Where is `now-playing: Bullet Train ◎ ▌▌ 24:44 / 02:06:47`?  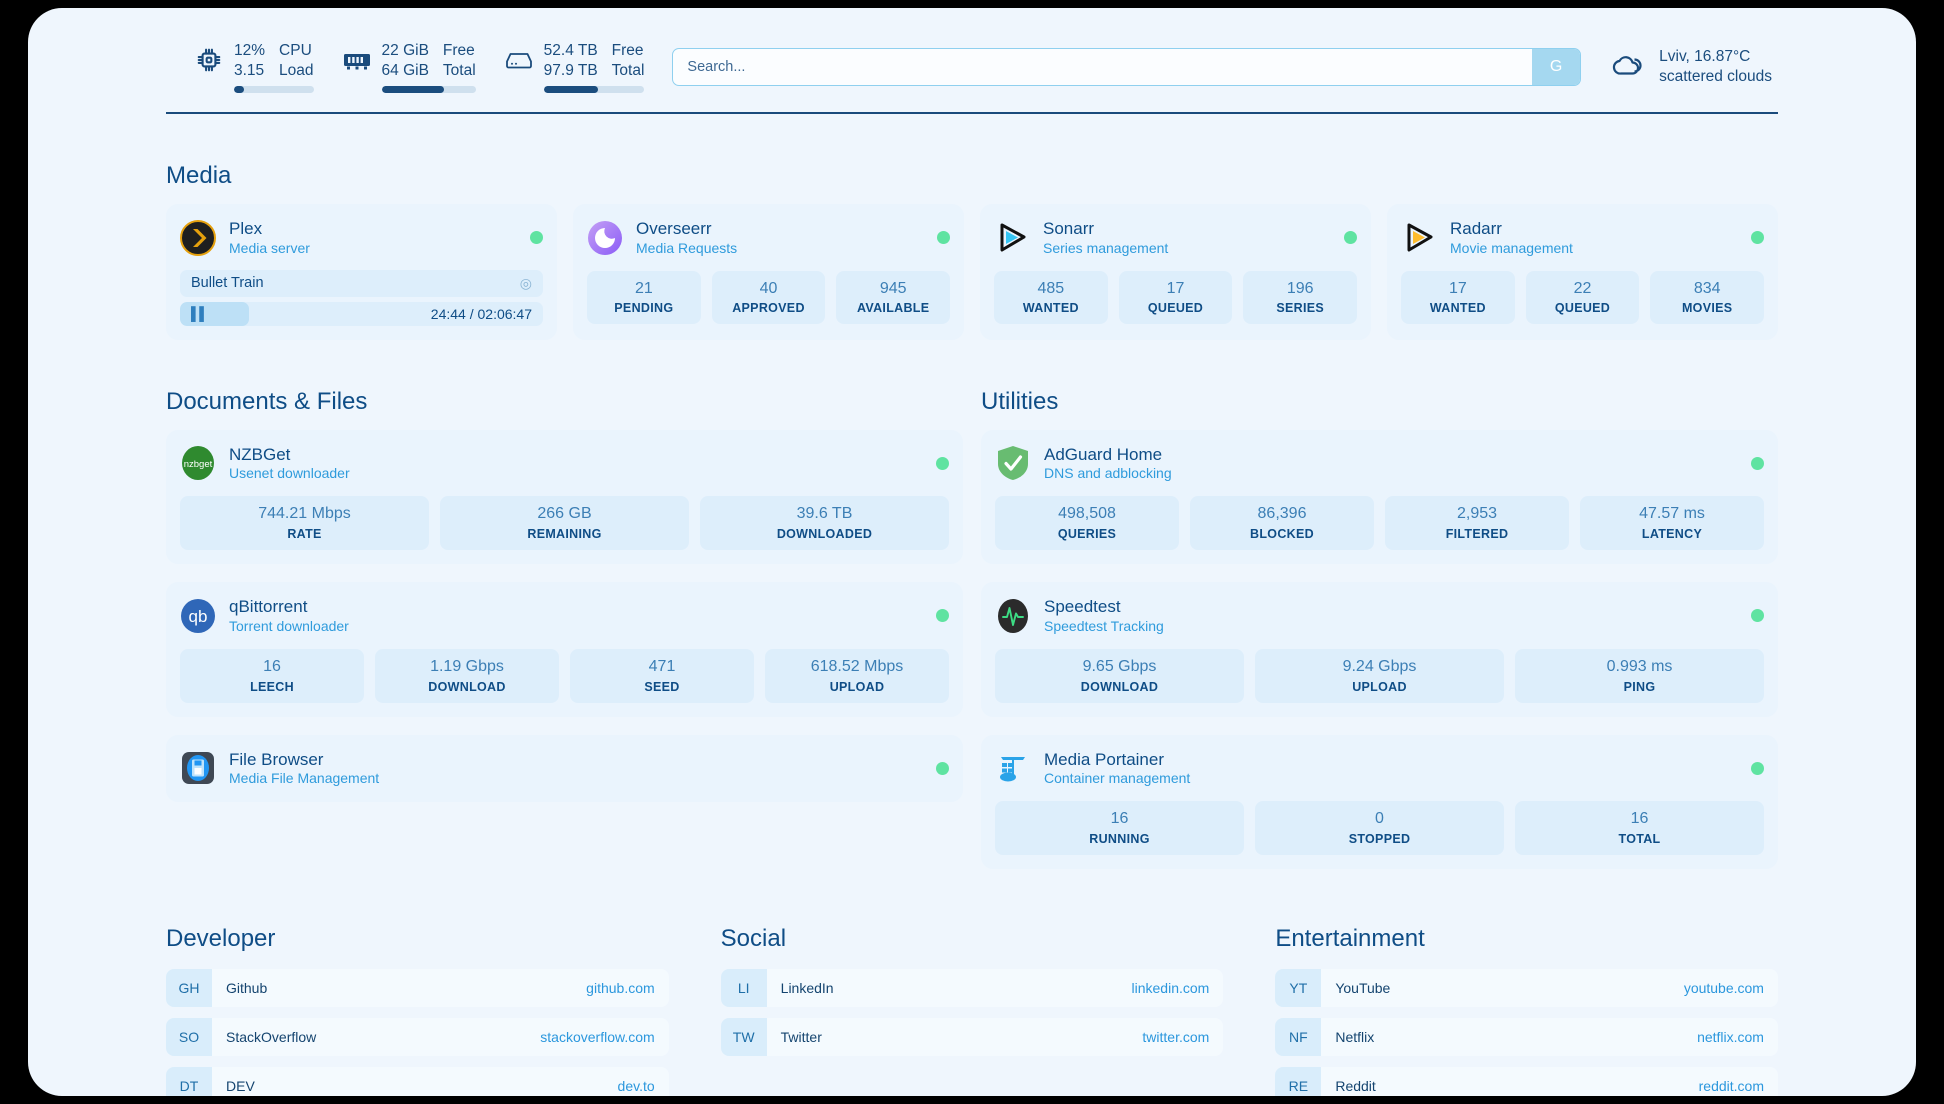
now-playing: Bullet Train ◎ ▌▌ 24:44 / 02:06:47 is located at coordinates (361, 297).